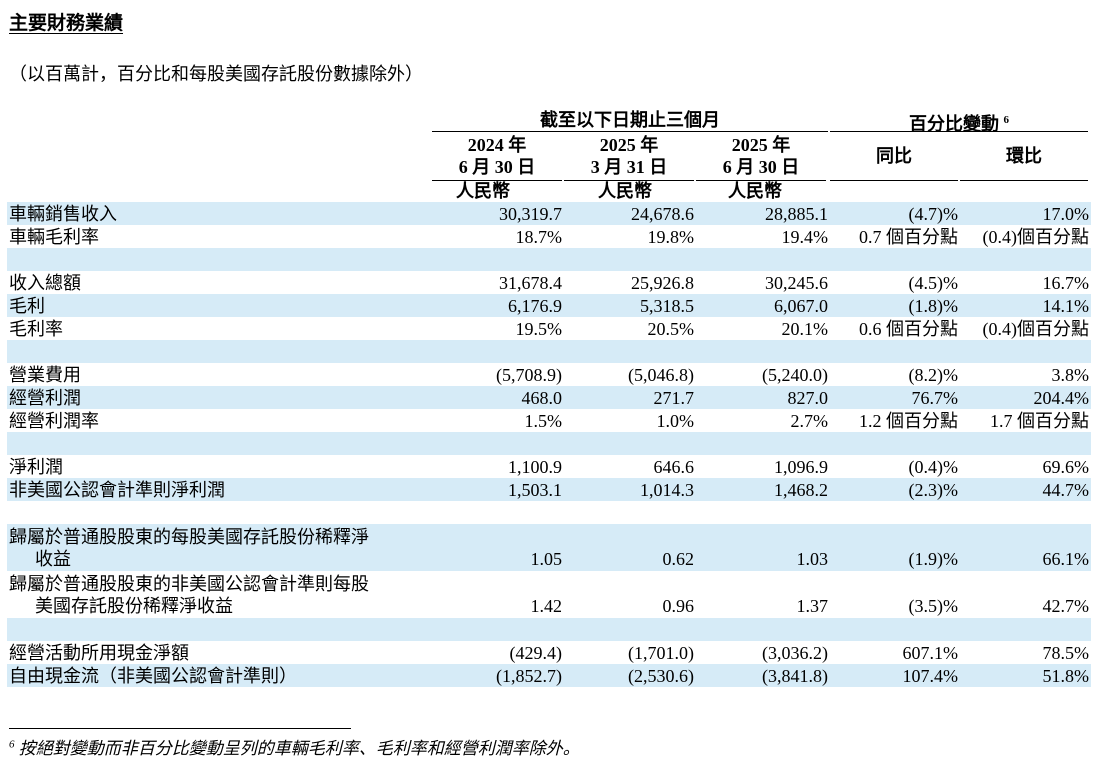 Image resolution: width=1103 pixels, height=764 pixels. Describe the element at coordinates (1024, 156) in the screenshot. I see `col-qoq-header: 環比` at that location.